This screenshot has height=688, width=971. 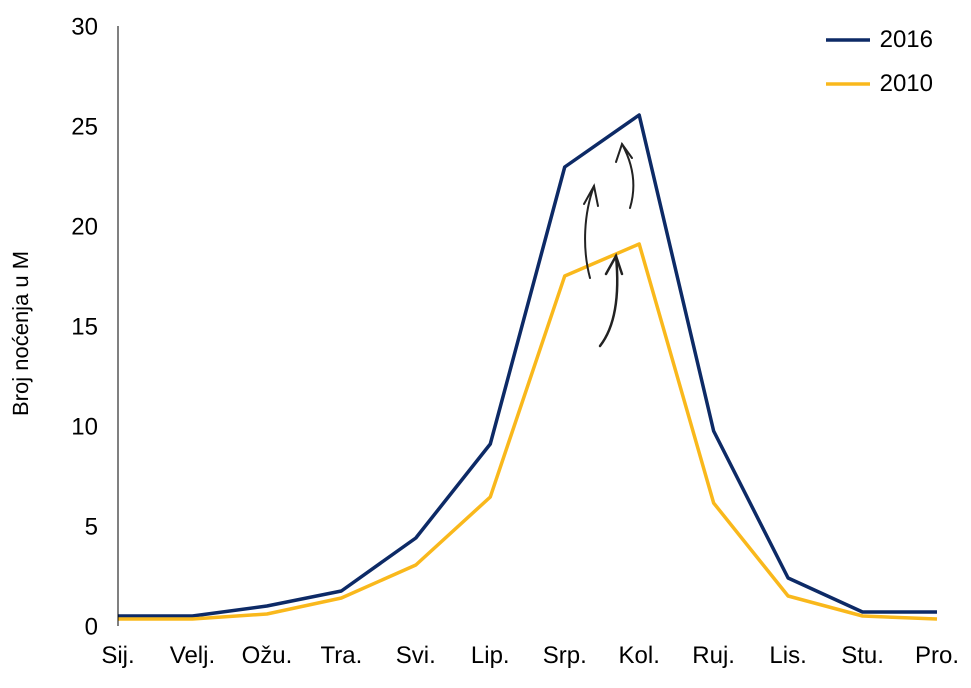 What do you see at coordinates (937, 656) in the screenshot?
I see `x-tick-label: Pro.` at bounding box center [937, 656].